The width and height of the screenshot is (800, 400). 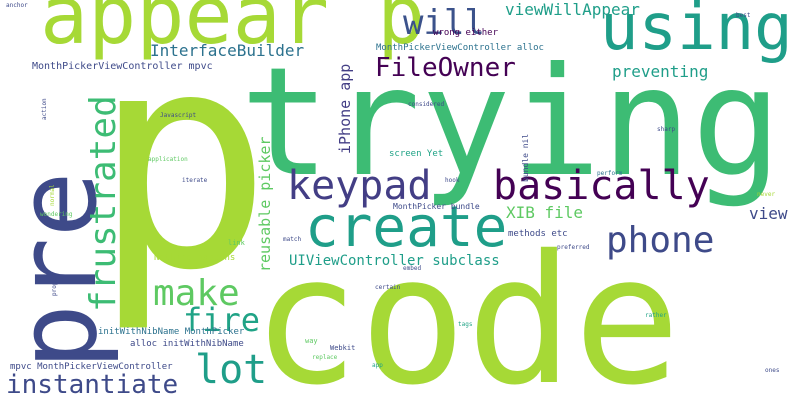 What do you see at coordinates (345, 108) in the screenshot?
I see `word-iphone-app: iPhone app` at bounding box center [345, 108].